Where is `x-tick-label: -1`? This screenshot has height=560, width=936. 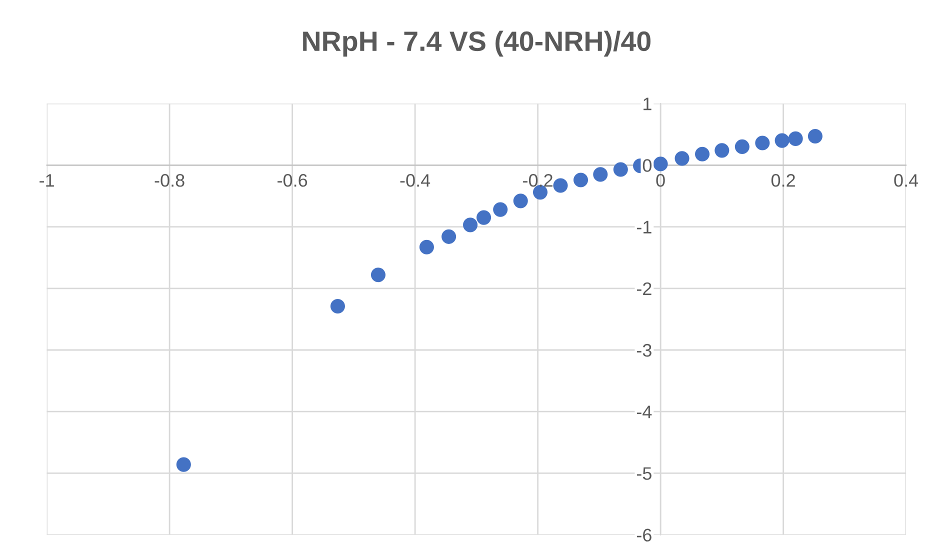 x-tick-label: -1 is located at coordinates (47, 180).